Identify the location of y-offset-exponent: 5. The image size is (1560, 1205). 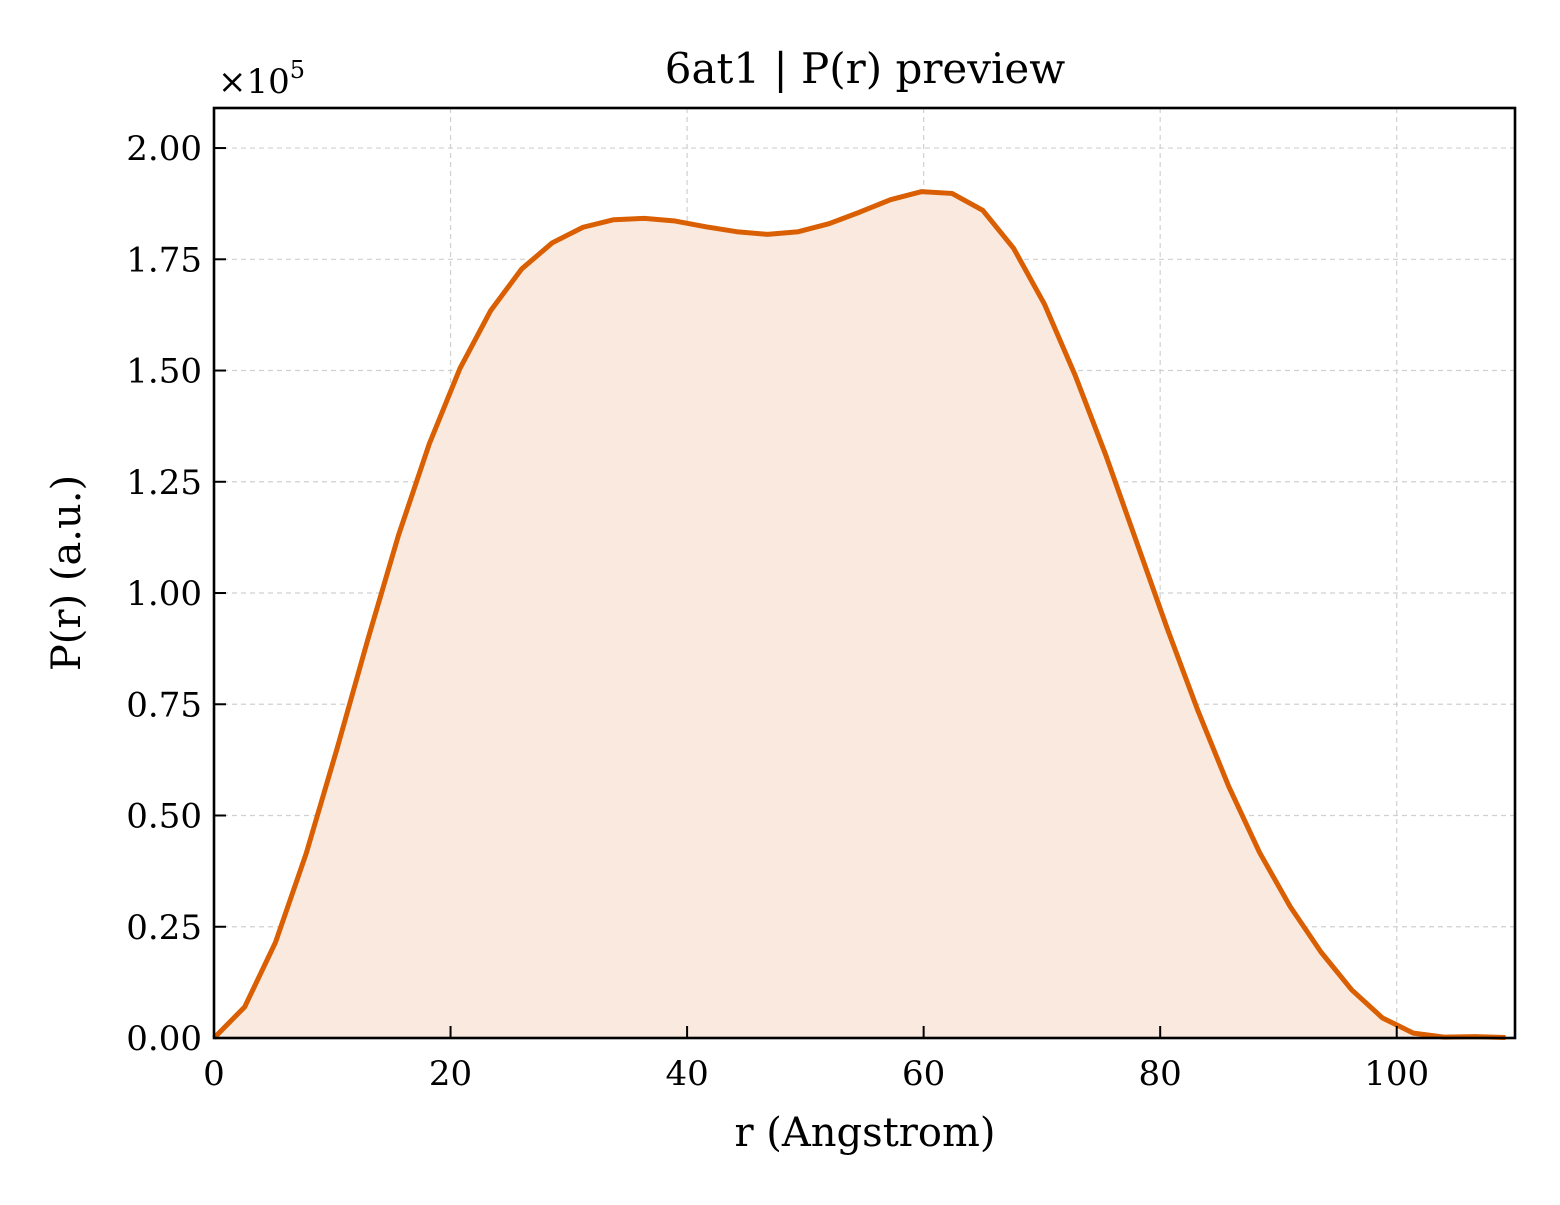
(297, 70).